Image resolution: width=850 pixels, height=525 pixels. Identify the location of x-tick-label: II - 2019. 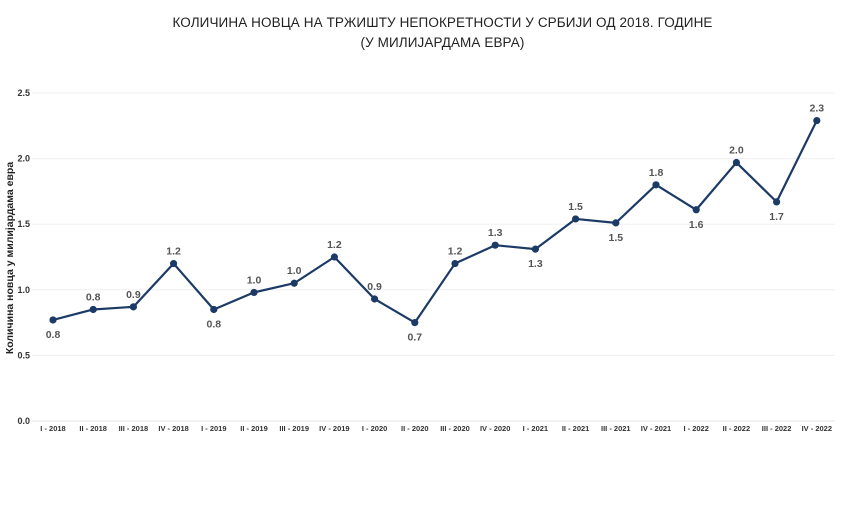
(254, 428).